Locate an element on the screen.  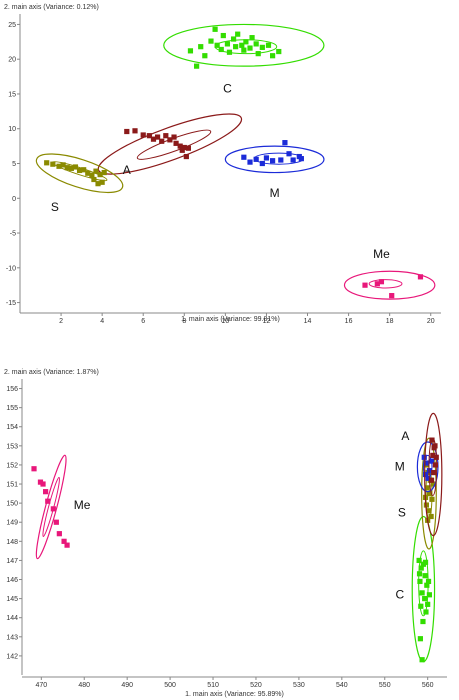
y-axis-title: 2. main axis (Variance: 0.12%) is located at coordinates (51, 7).